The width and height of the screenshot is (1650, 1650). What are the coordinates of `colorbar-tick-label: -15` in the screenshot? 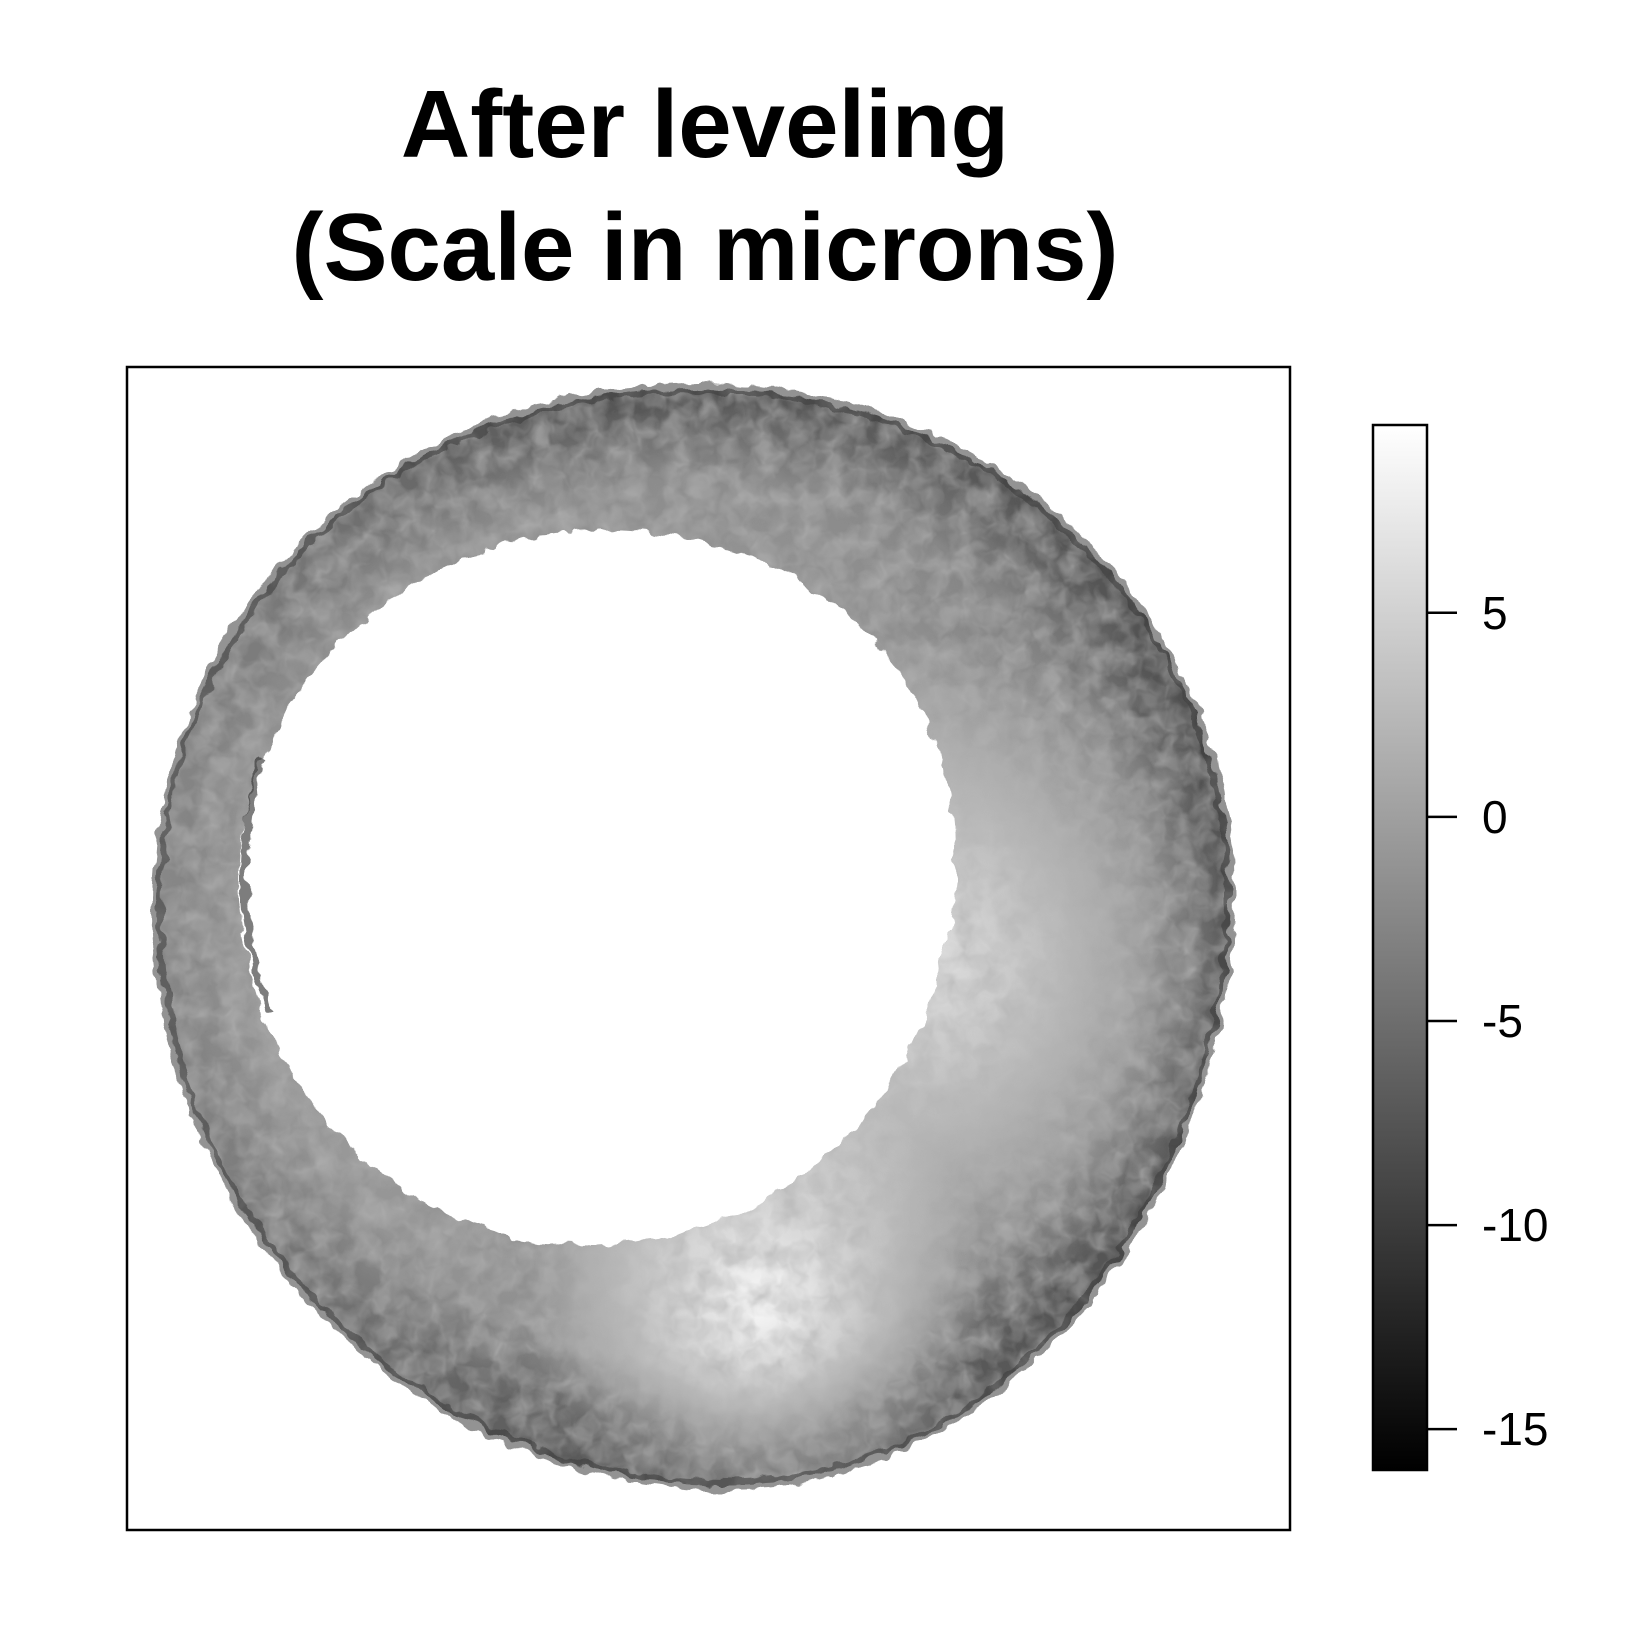 It's located at (1515, 1429).